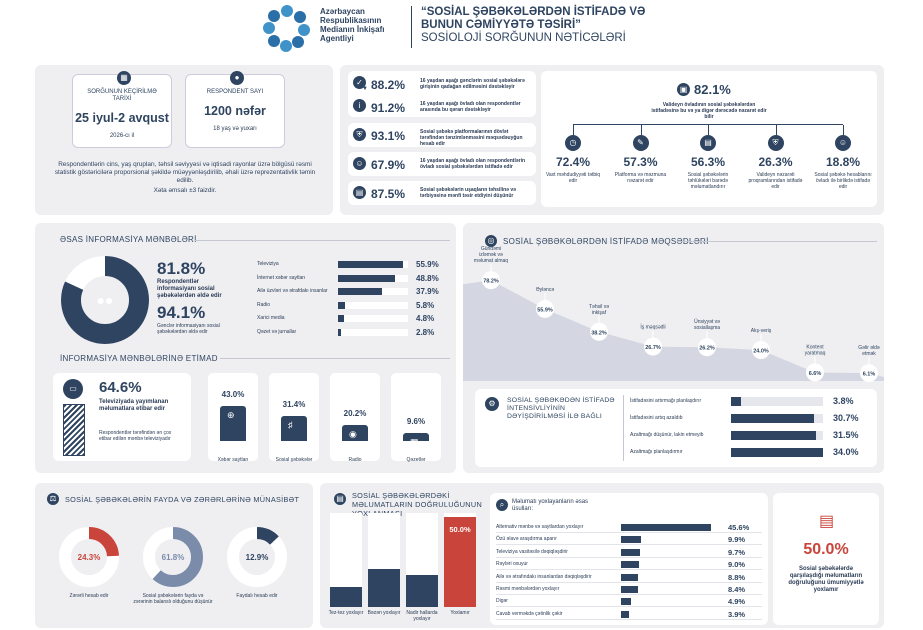  What do you see at coordinates (775, 162) in the screenshot?
I see `parent-item-value: 26.3%` at bounding box center [775, 162].